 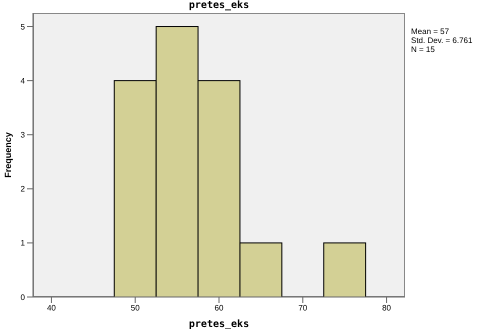 What do you see at coordinates (8, 155) in the screenshot?
I see `y-axis-title: Frequency` at bounding box center [8, 155].